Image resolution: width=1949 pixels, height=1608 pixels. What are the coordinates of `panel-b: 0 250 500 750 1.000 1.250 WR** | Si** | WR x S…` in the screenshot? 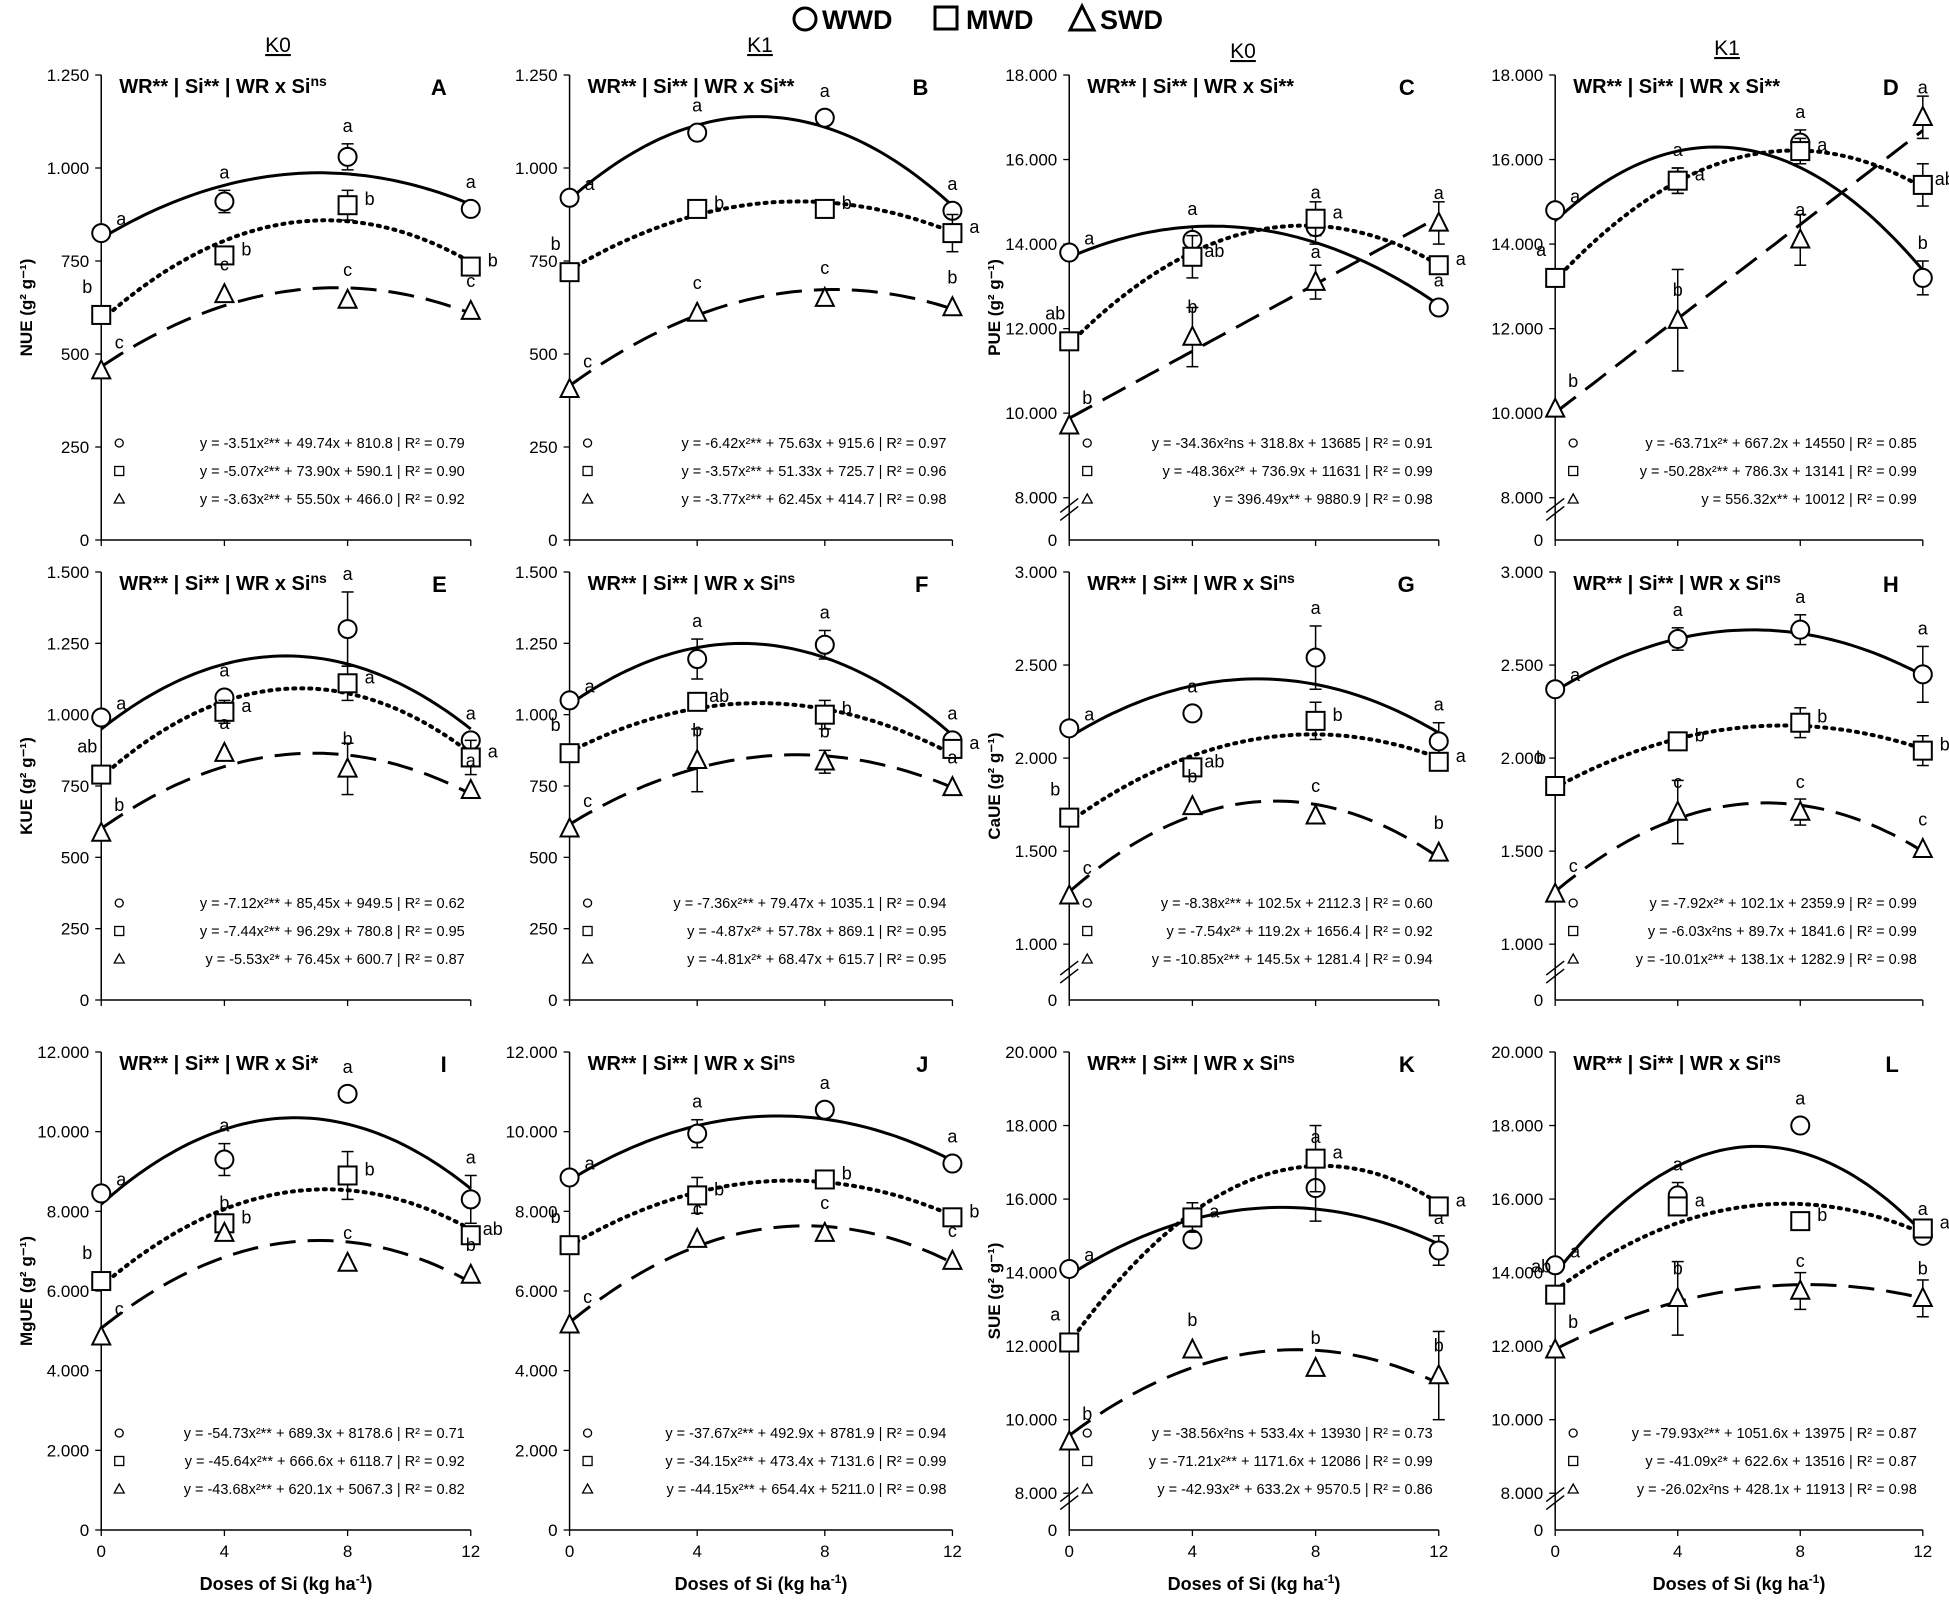 It's located at (747, 308).